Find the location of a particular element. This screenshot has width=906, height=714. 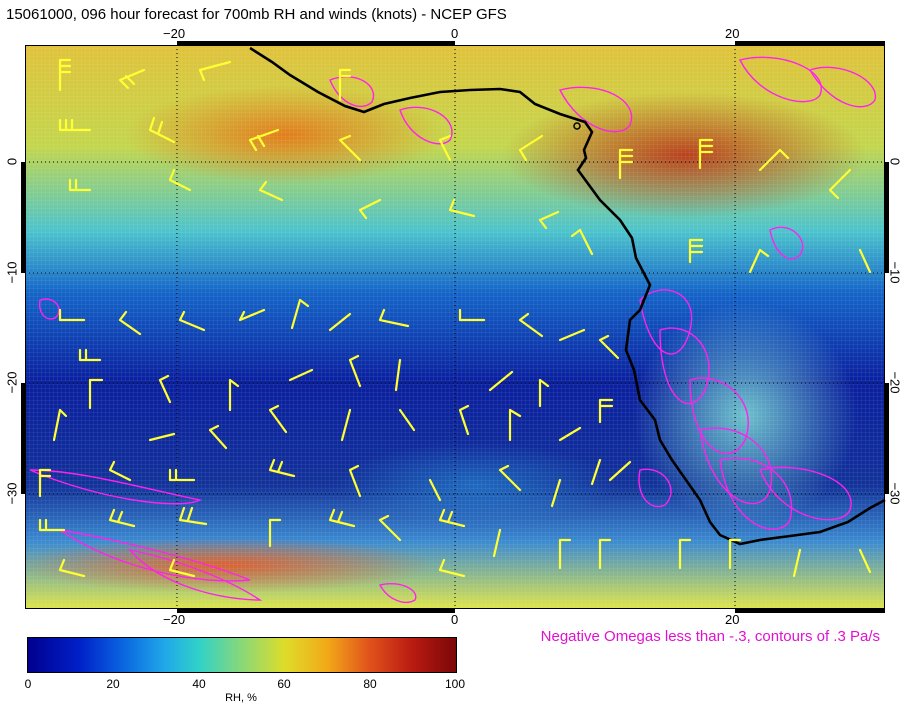

lat-label-left: −30 is located at coordinates (12, 493).